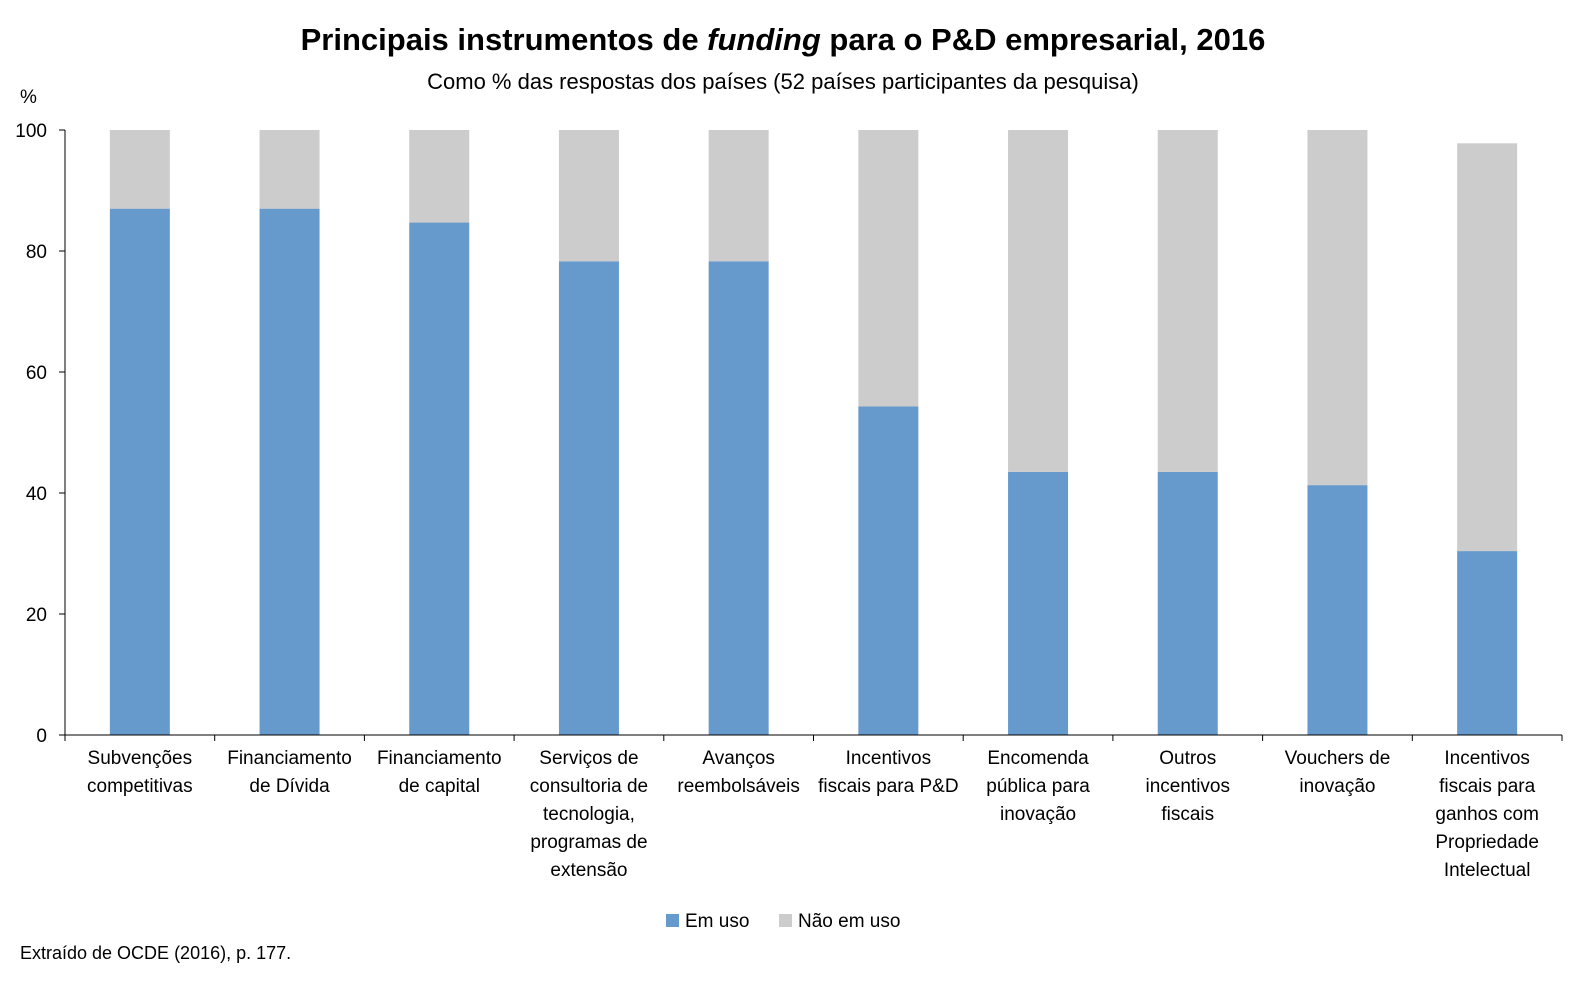  Describe the element at coordinates (1338, 772) in the screenshot. I see `category-label-9: Vouchers de inovação` at that location.